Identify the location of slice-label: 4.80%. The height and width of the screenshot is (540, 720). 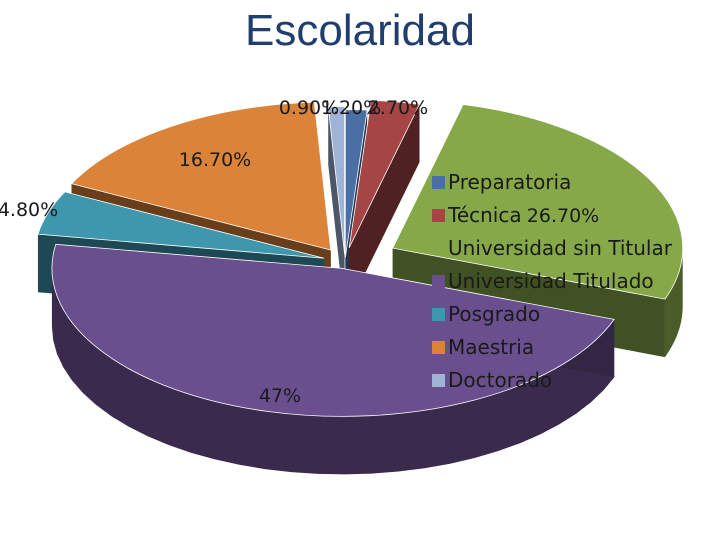
(29, 210).